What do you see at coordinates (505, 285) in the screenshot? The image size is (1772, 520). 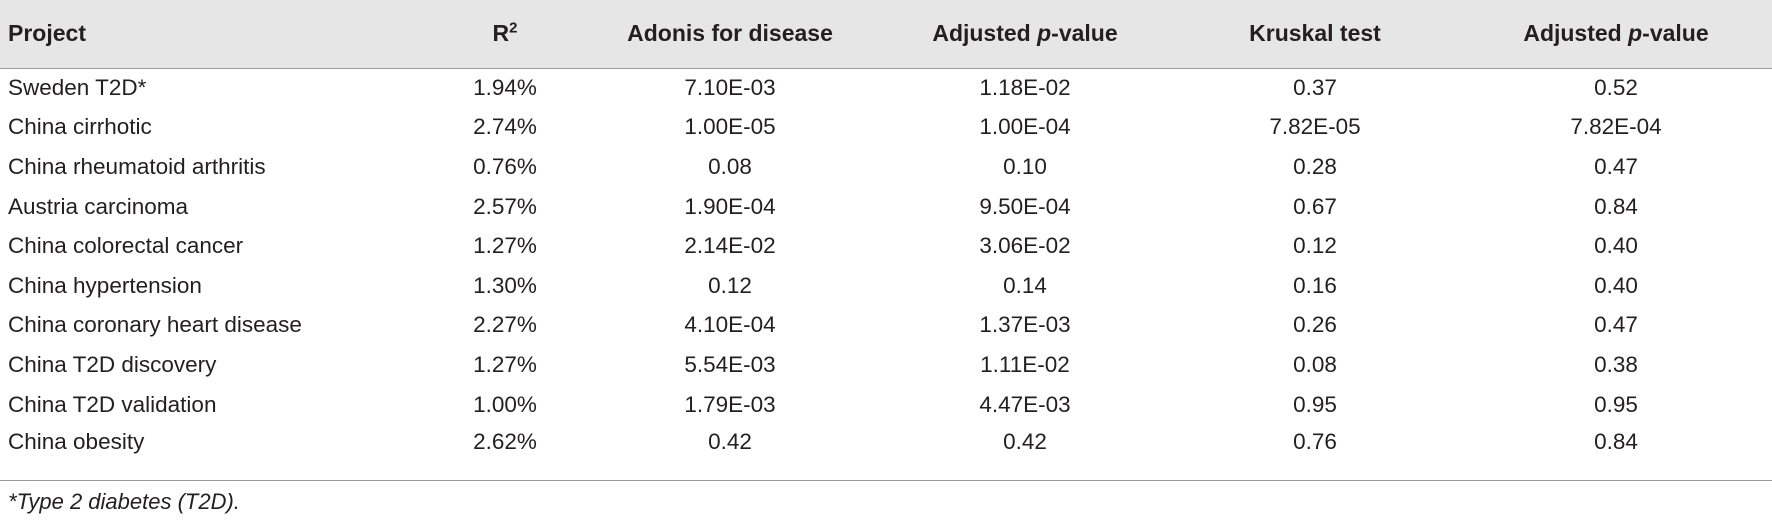 I see `cell-r2: 1.30%` at bounding box center [505, 285].